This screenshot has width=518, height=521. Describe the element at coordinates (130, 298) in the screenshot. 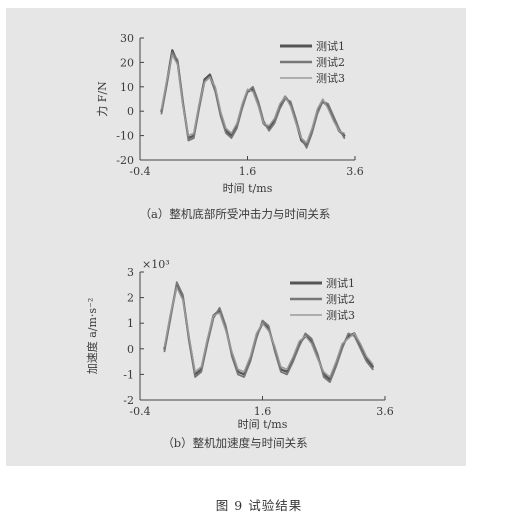

I see `y-tick-label: 2` at that location.